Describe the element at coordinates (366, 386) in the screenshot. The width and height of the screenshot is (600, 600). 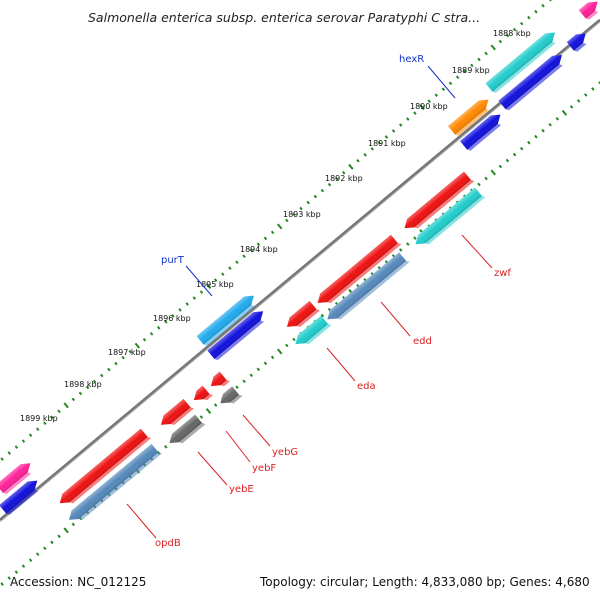
I see `gene-label-eda: eda` at that location.